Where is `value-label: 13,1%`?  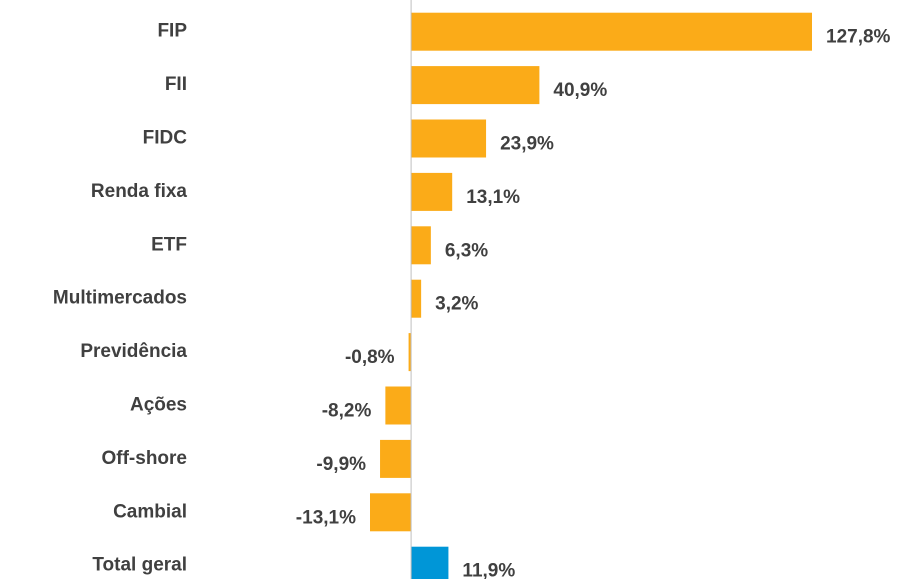
value-label: 13,1% is located at coordinates (493, 197).